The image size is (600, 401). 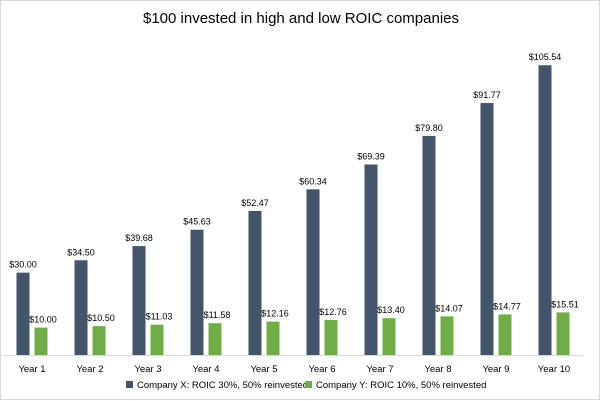 I want to click on x-tick-label-1: Year 1, so click(x=31, y=369).